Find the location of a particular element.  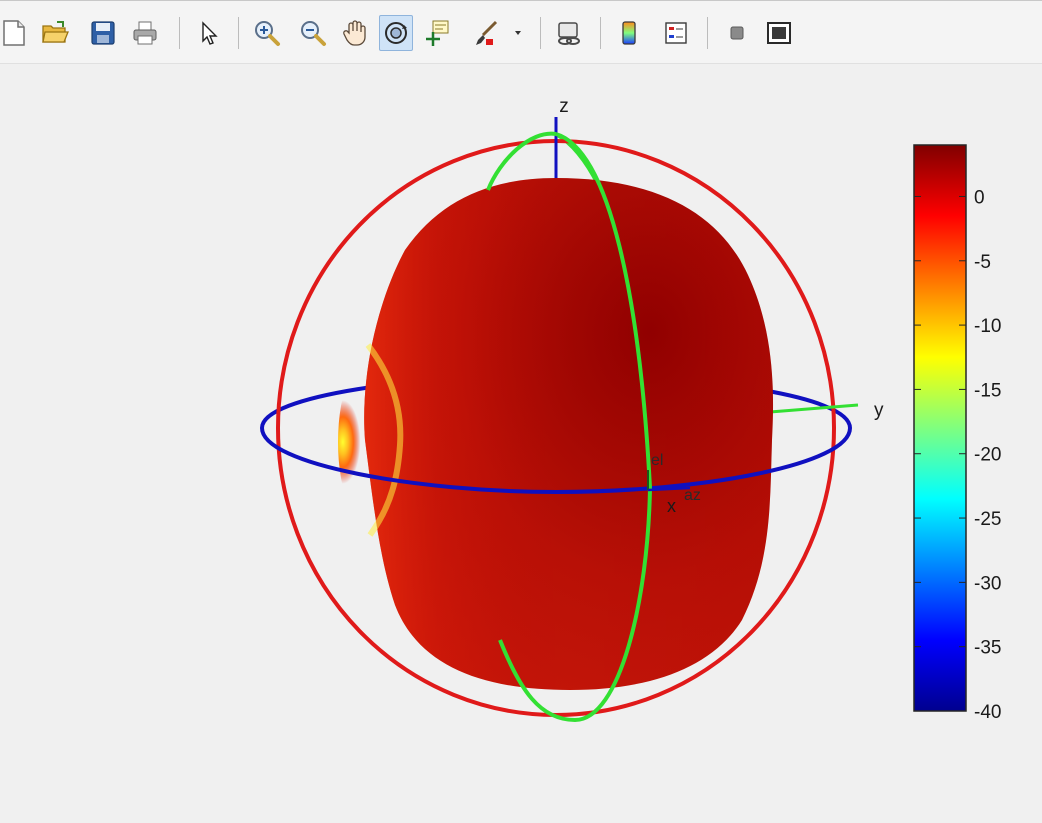

save-button is located at coordinates (103, 33).